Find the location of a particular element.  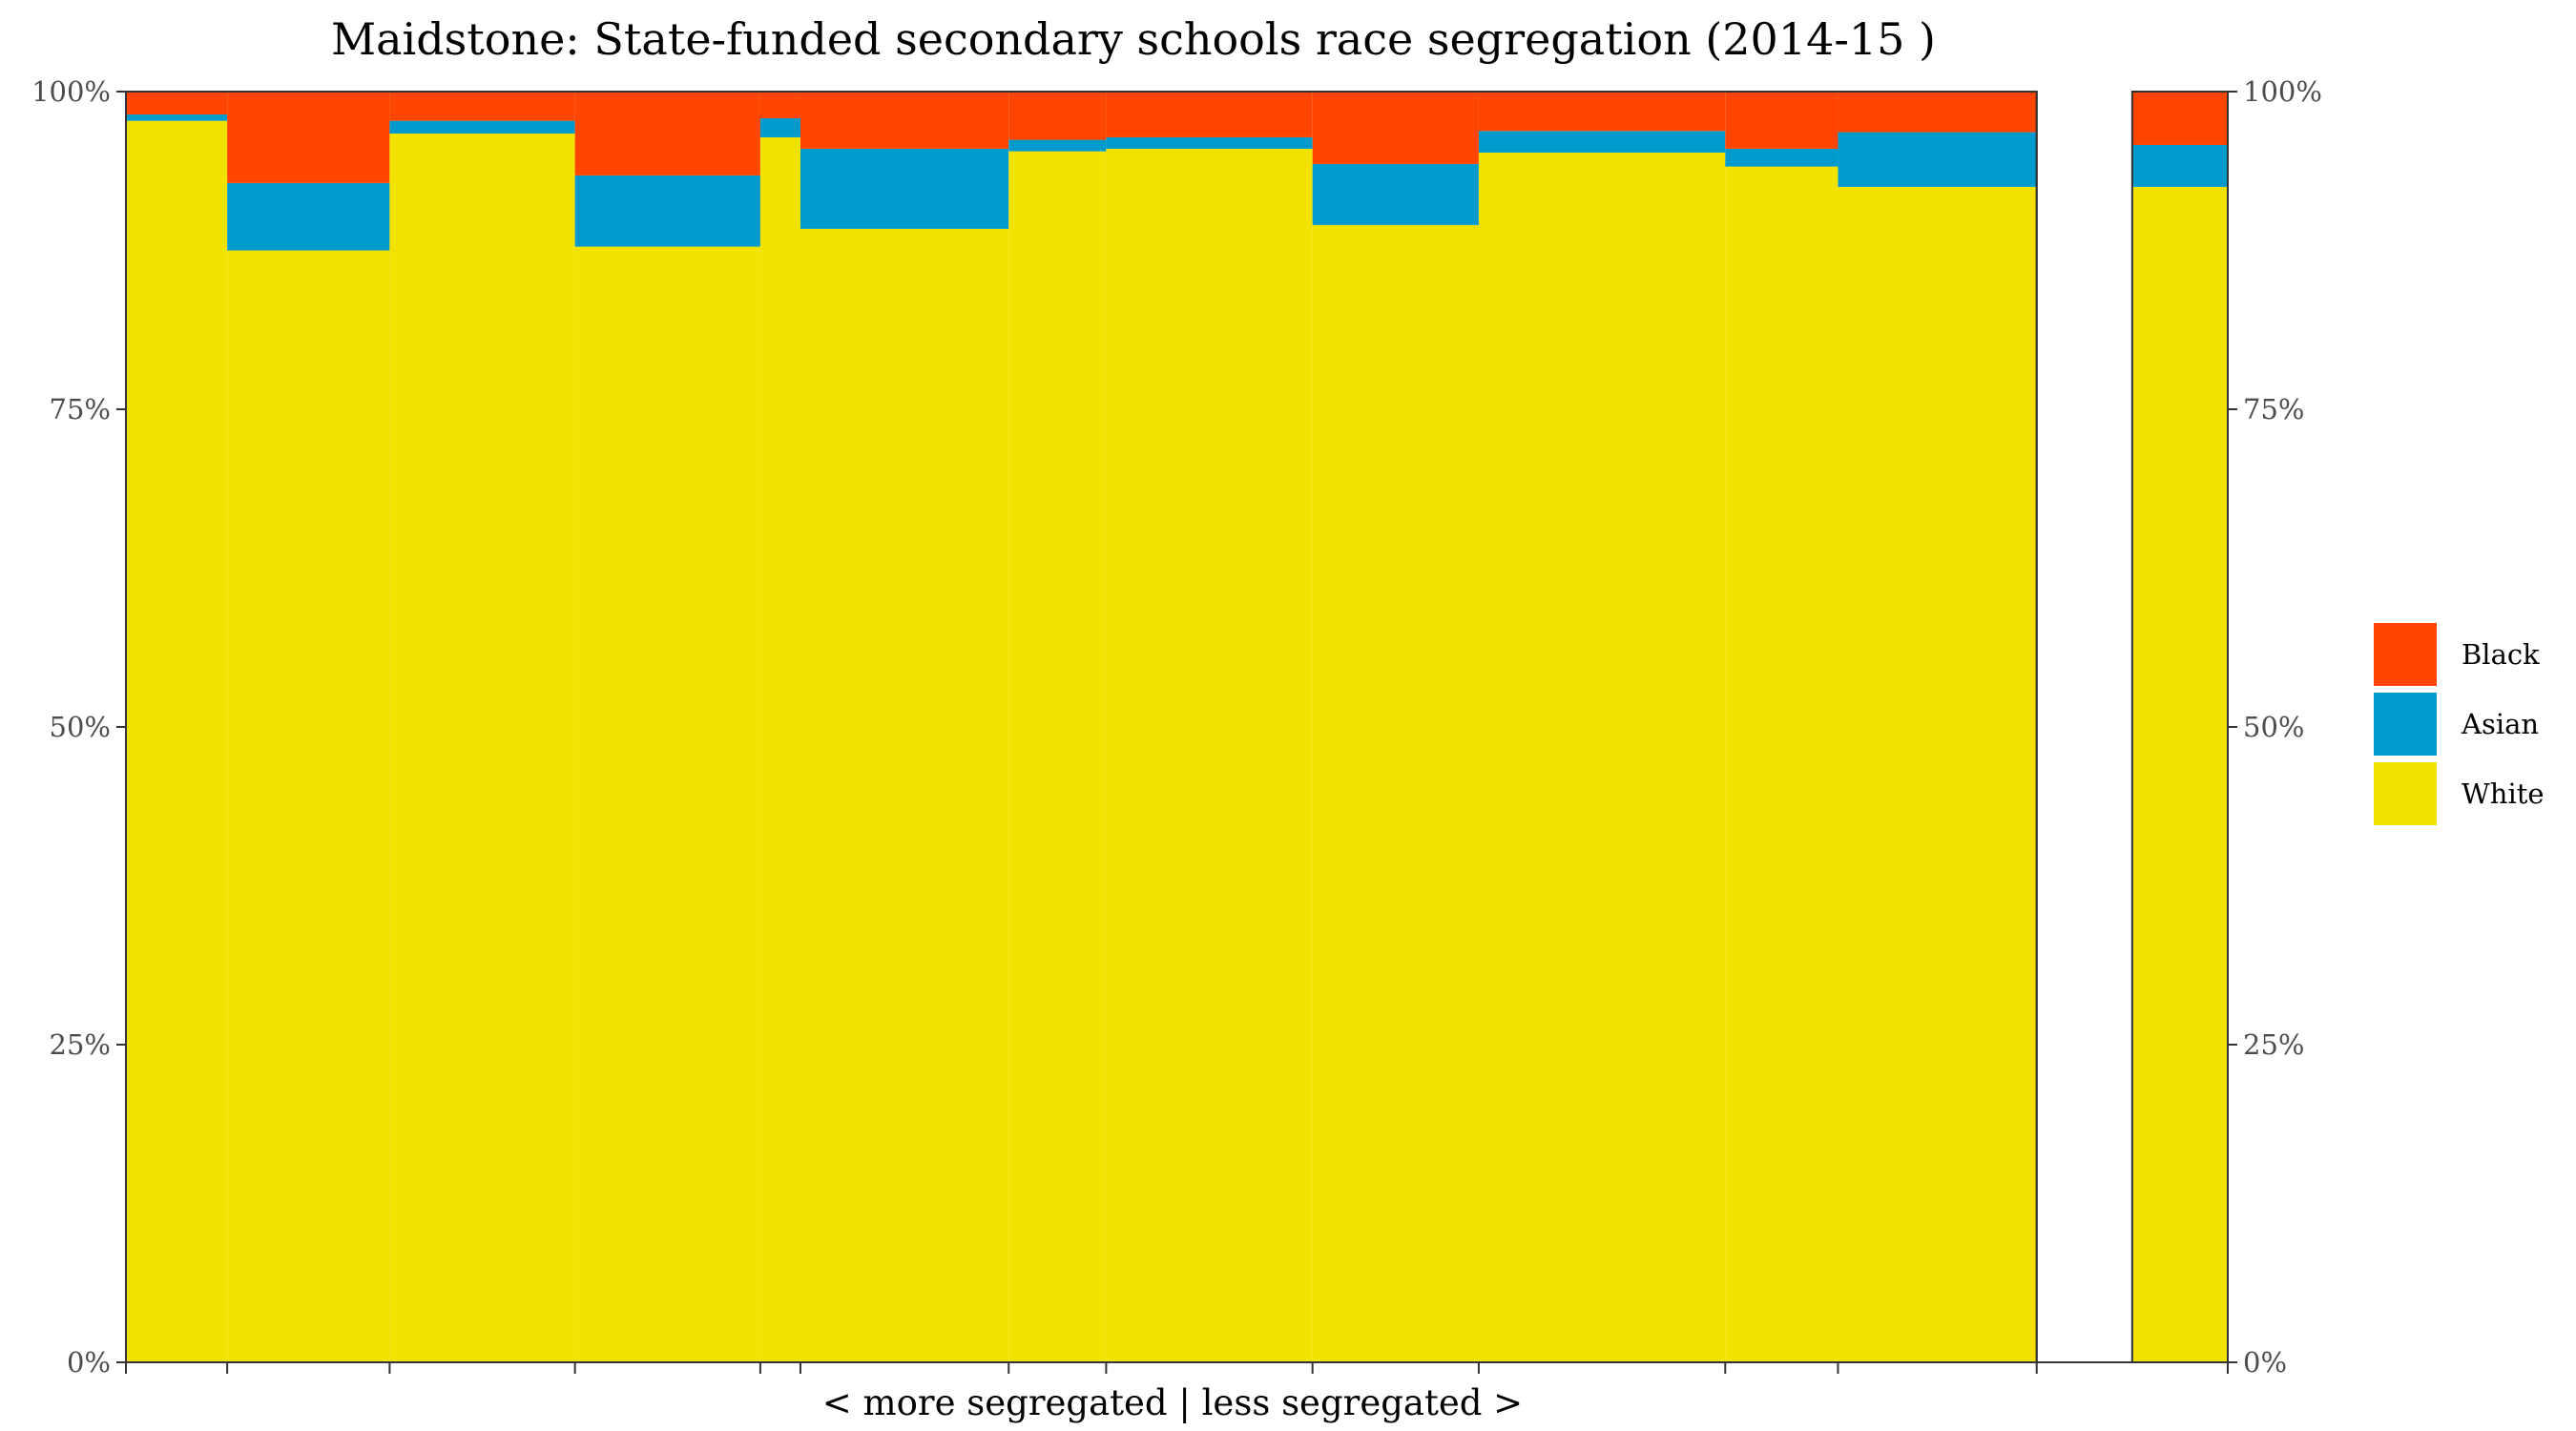

school-bar-12-asian-segment is located at coordinates (1937, 159).